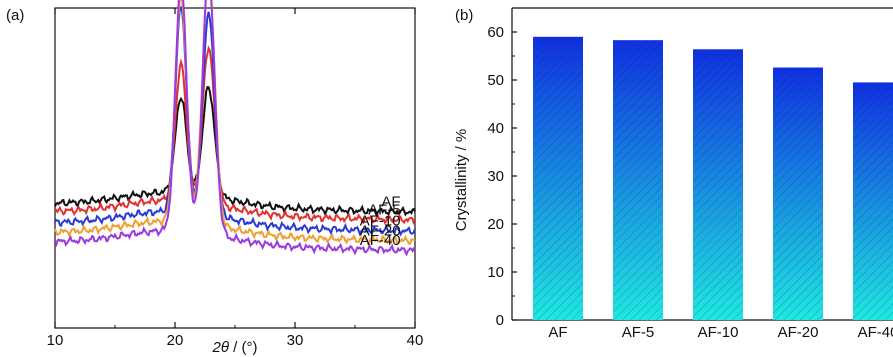  Describe the element at coordinates (495, 272) in the screenshot. I see `bar-y-tick-label: 10` at that location.